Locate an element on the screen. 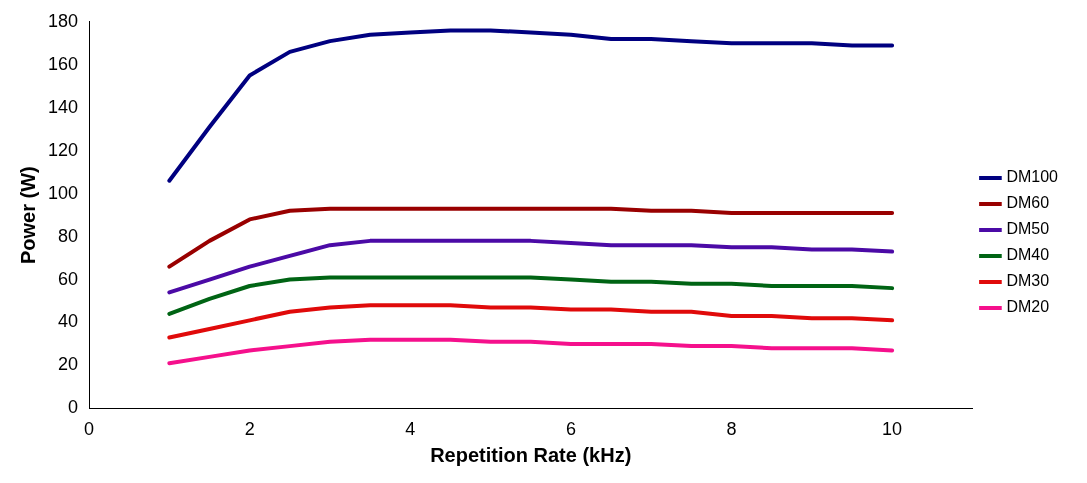  y-tick-label: 80 is located at coordinates (68, 235).